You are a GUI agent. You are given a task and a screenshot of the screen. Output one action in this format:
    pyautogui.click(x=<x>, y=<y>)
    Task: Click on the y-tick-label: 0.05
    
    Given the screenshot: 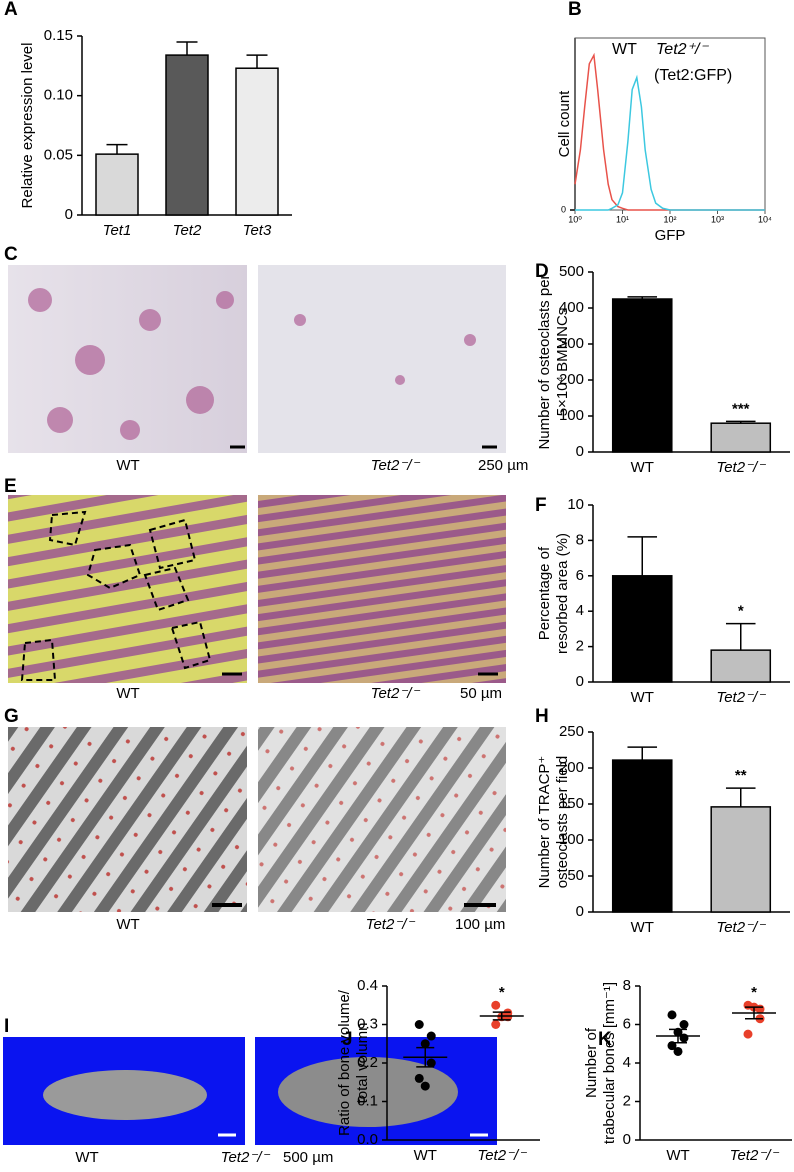 What is the action you would take?
    pyautogui.click(x=58, y=154)
    